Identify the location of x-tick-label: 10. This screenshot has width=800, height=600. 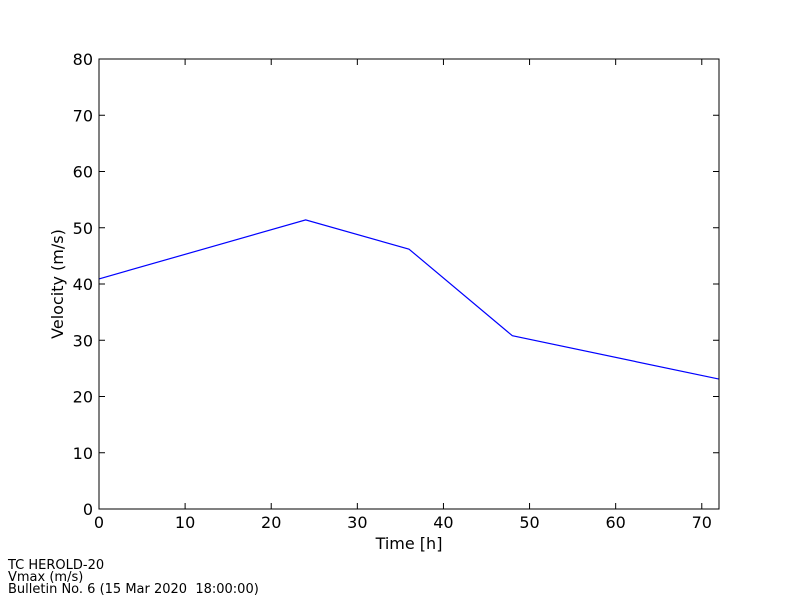
(185, 522).